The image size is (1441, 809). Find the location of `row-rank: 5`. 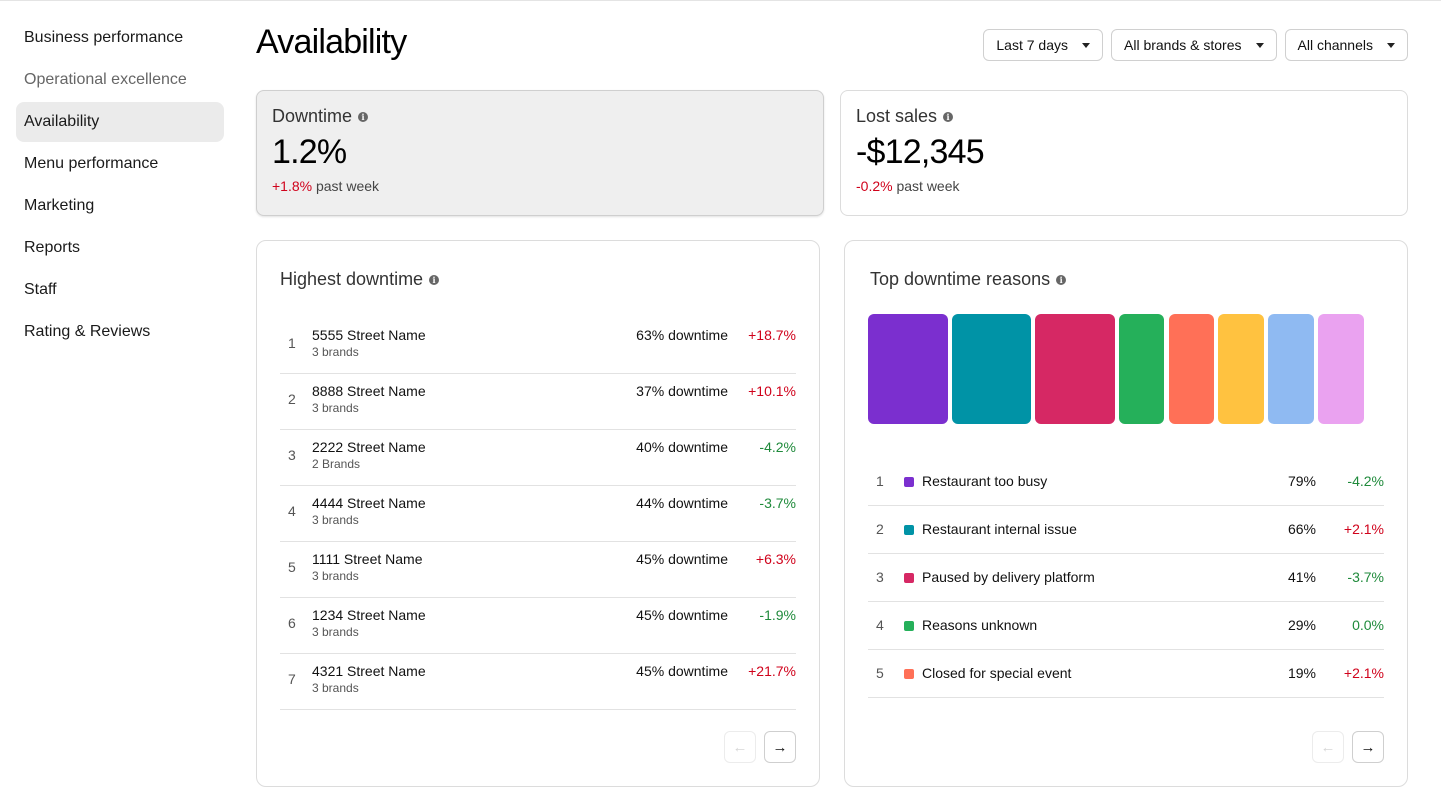

row-rank: 5 is located at coordinates (880, 673).